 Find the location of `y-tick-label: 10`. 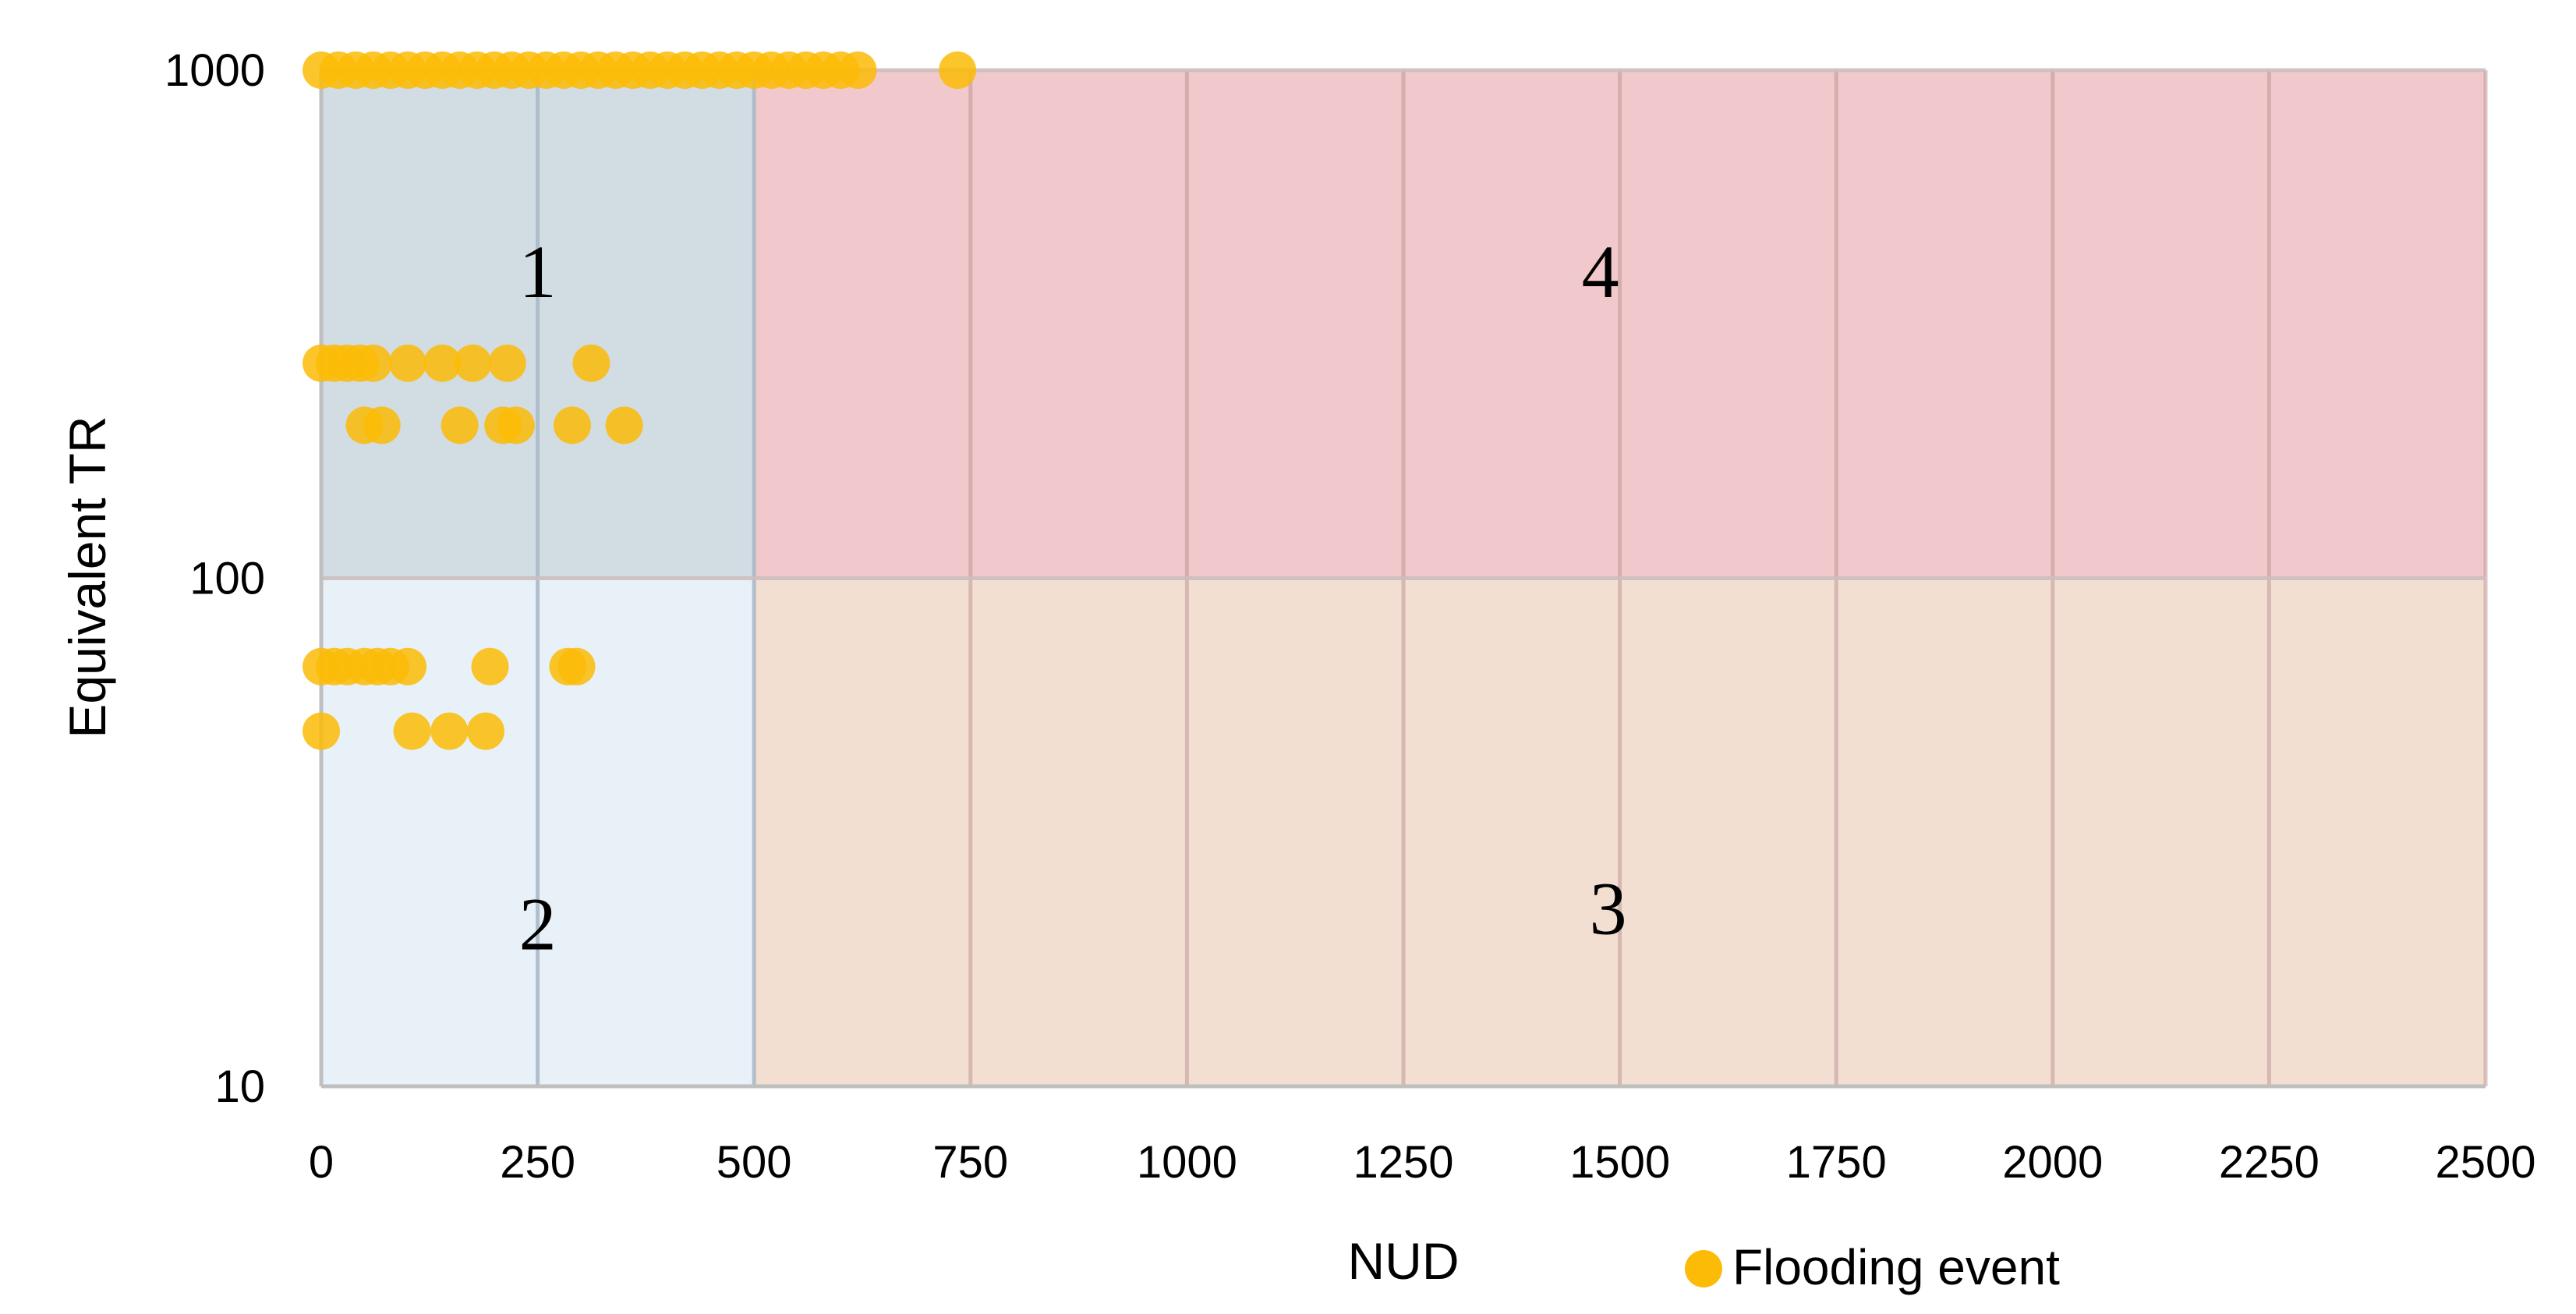

y-tick-label: 10 is located at coordinates (239, 1086).